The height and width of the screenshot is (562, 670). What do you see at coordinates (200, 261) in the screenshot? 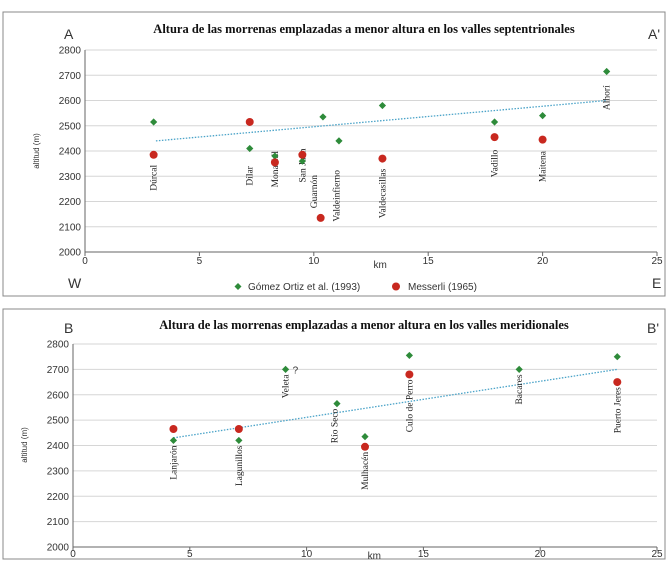
I see `panel-a-xtick-label: 5` at bounding box center [200, 261].